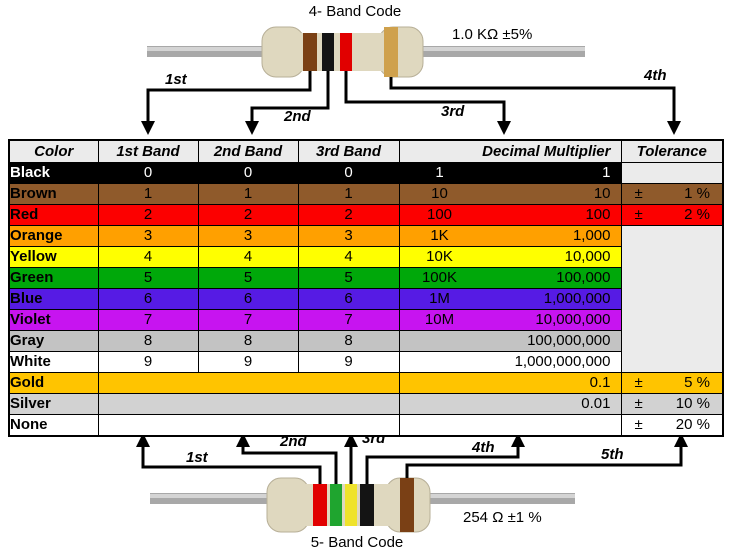  What do you see at coordinates (53, 215) in the screenshot?
I see `color-name: Red` at bounding box center [53, 215].